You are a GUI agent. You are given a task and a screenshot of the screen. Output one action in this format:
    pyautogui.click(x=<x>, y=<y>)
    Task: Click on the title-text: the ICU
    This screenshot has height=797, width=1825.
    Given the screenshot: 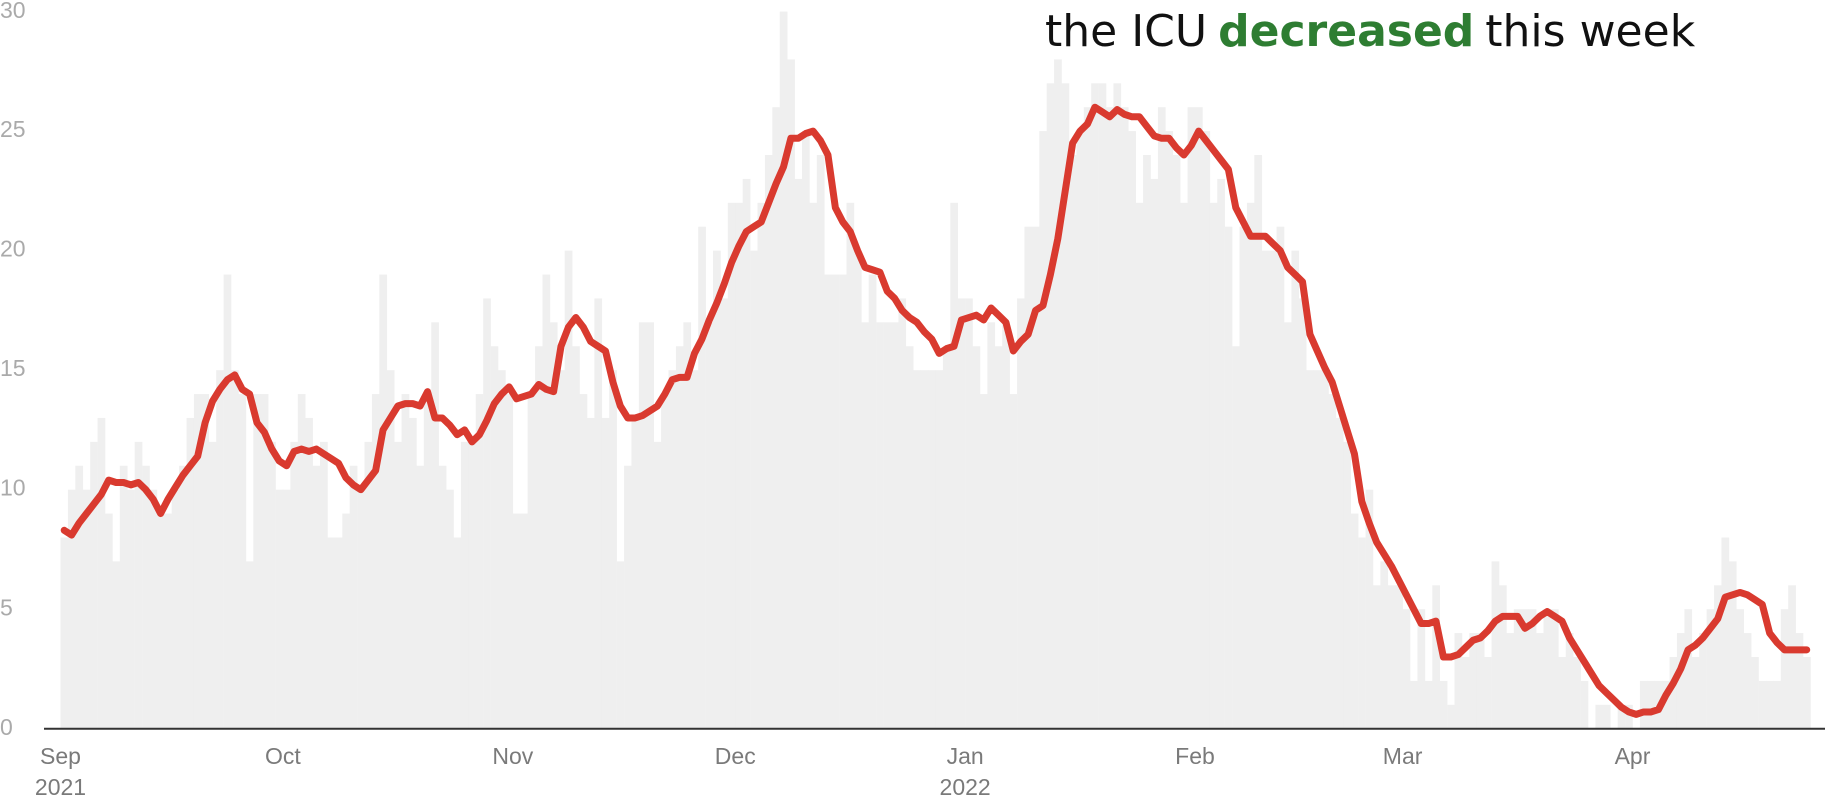 What is the action you would take?
    pyautogui.click(x=1126, y=31)
    